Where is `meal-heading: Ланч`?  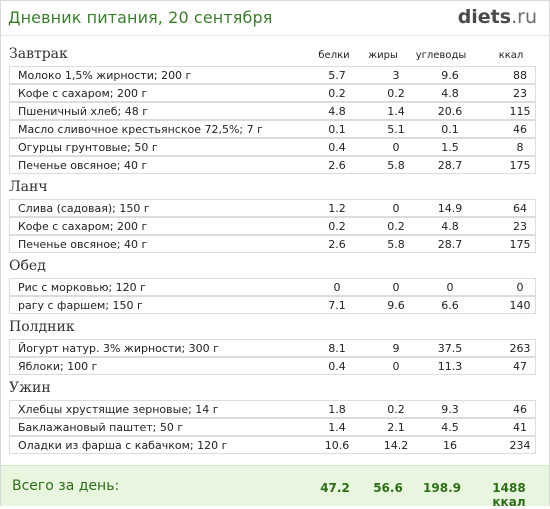 meal-heading: Ланч is located at coordinates (28, 187).